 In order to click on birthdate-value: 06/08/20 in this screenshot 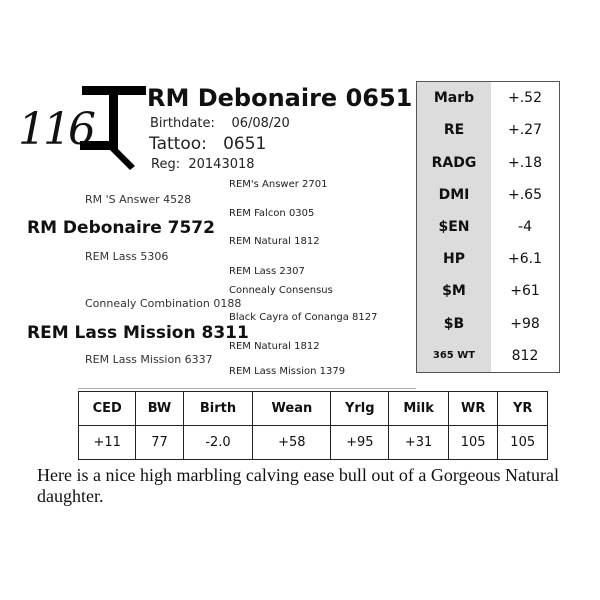, I will do `click(260, 123)`.